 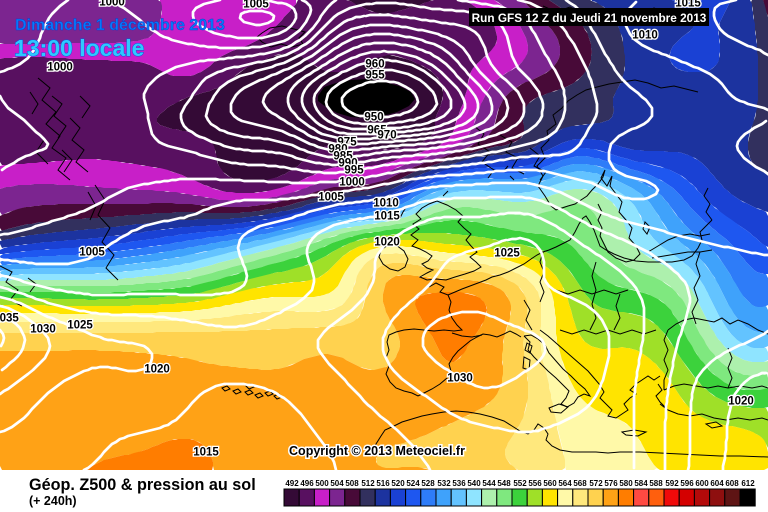 I want to click on svg-text: 600, so click(x=702, y=483).